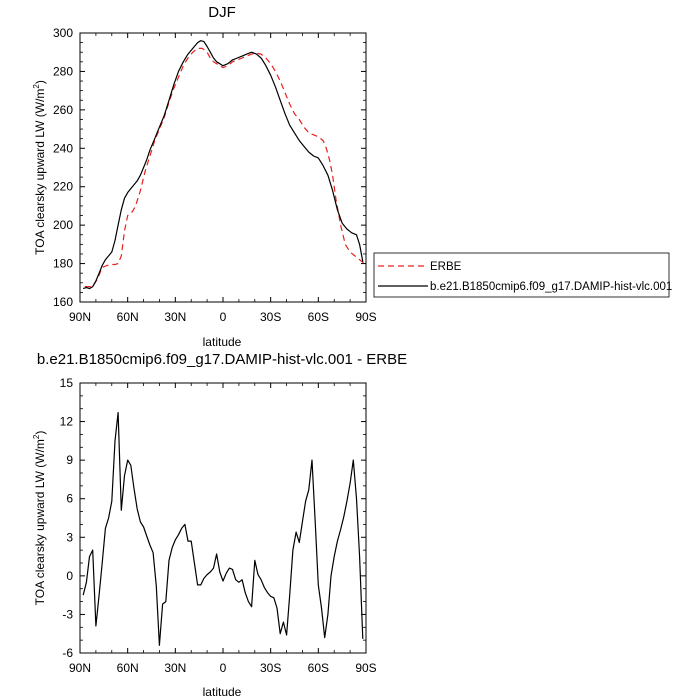 The image size is (700, 700). I want to click on bottom-x-tick-label: 90S, so click(365, 668).